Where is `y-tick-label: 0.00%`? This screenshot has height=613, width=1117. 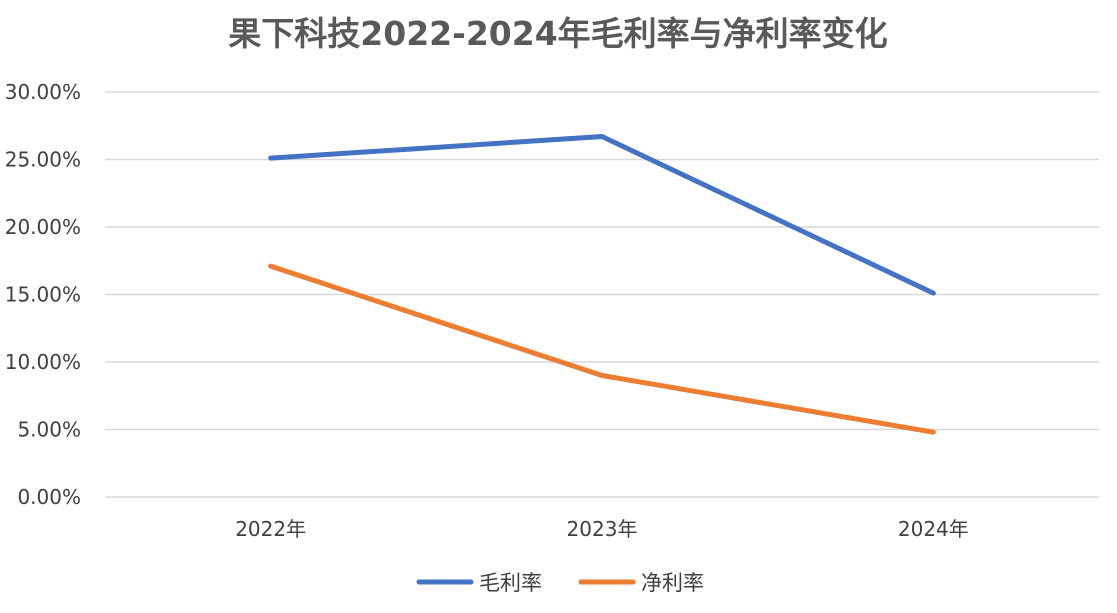
y-tick-label: 0.00% is located at coordinates (49, 497).